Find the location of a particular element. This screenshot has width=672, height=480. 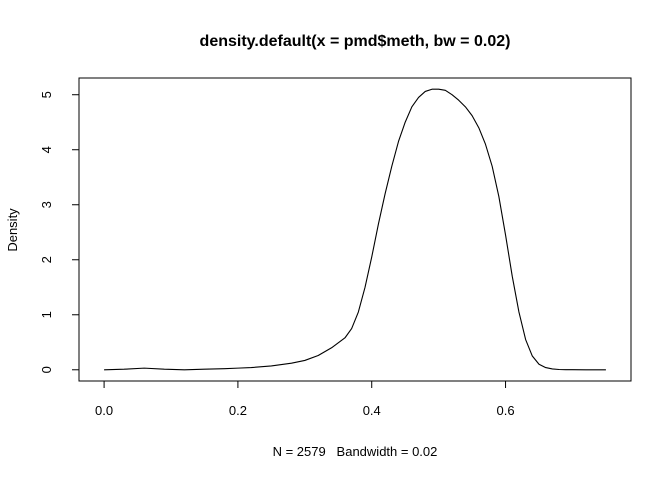

x-tick-label: 0.4 is located at coordinates (372, 410).